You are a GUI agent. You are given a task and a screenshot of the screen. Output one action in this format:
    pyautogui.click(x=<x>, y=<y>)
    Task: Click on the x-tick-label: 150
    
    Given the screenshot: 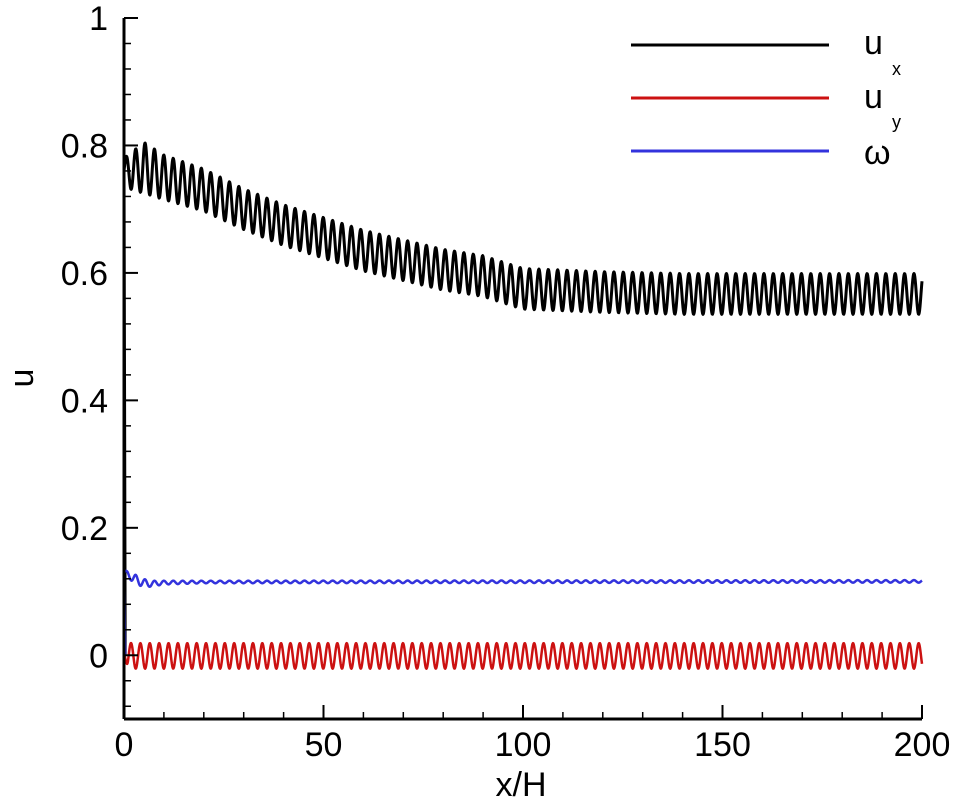 What is the action you would take?
    pyautogui.click(x=722, y=745)
    